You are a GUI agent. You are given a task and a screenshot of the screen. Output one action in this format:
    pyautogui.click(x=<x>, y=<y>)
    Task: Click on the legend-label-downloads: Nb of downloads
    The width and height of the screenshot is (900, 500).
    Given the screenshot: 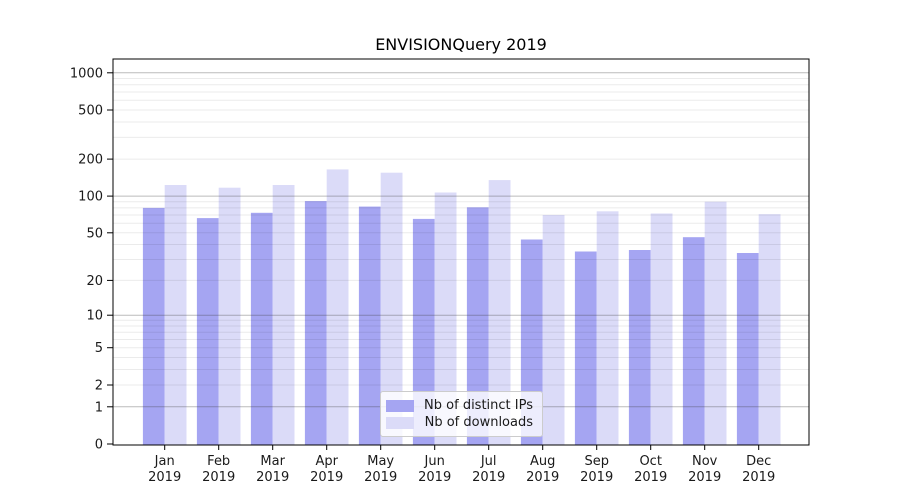 What is the action you would take?
    pyautogui.click(x=478, y=422)
    